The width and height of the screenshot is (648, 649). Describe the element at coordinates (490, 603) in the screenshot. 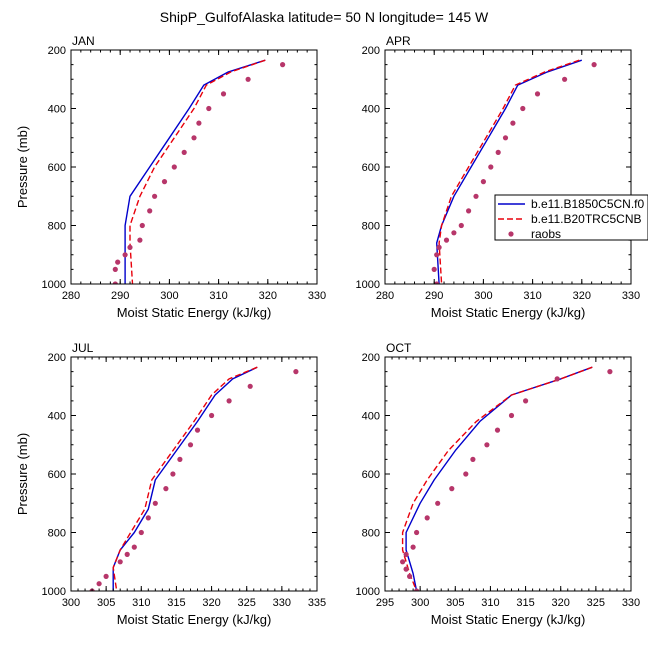

I see `x-tick-label: 310` at that location.